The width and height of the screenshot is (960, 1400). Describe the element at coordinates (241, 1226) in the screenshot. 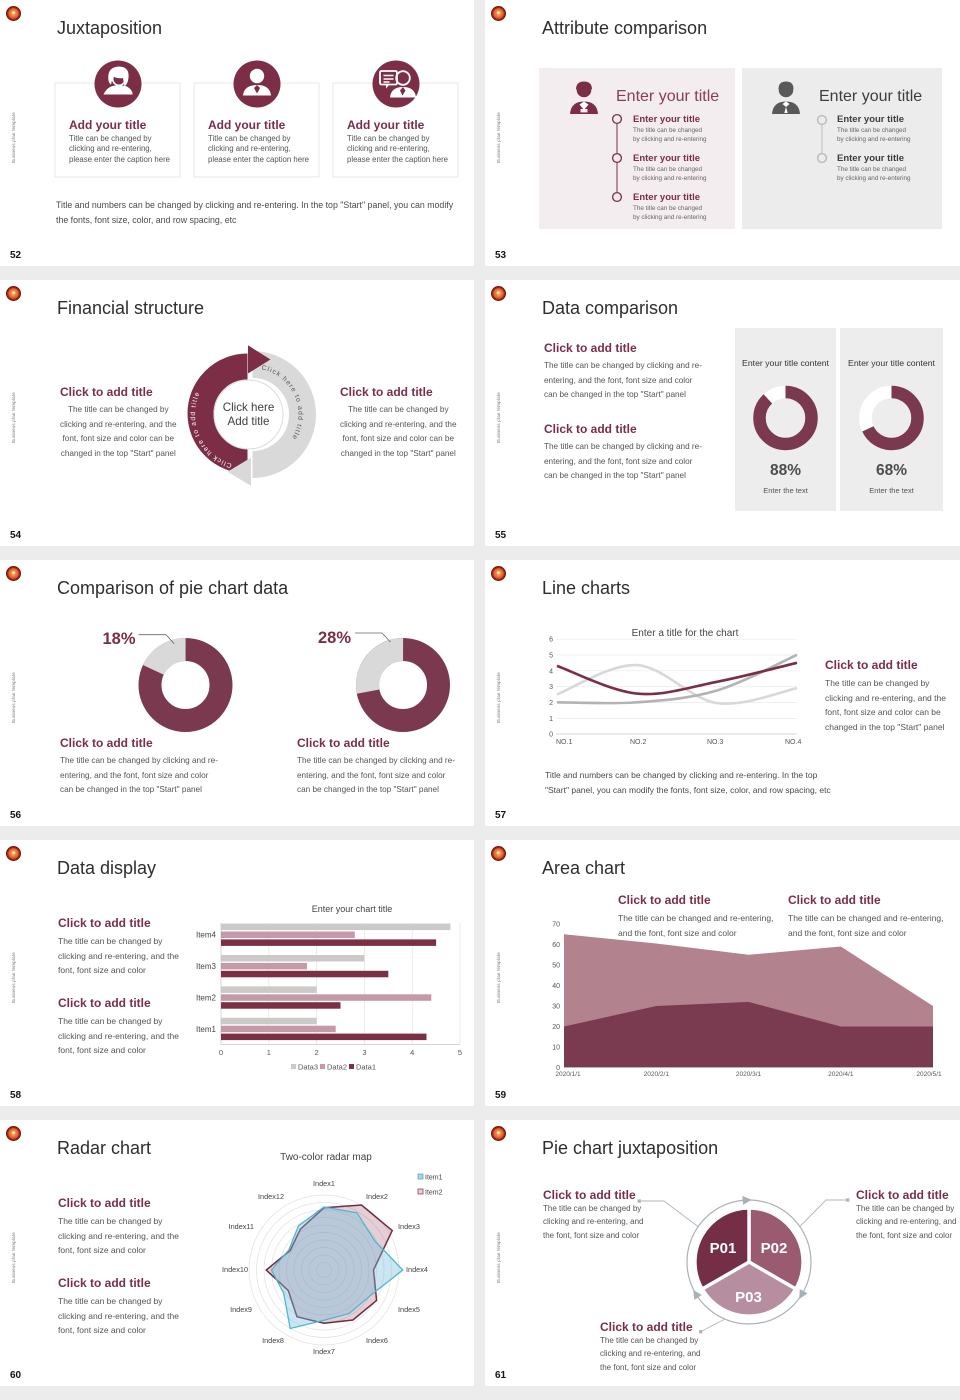

I see `svg-text: Index11` at that location.